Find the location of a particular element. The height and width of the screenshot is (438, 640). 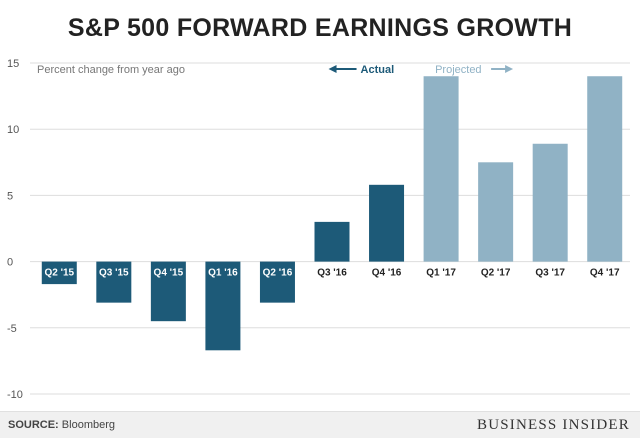

legend-actual-label: Actual is located at coordinates (378, 70).